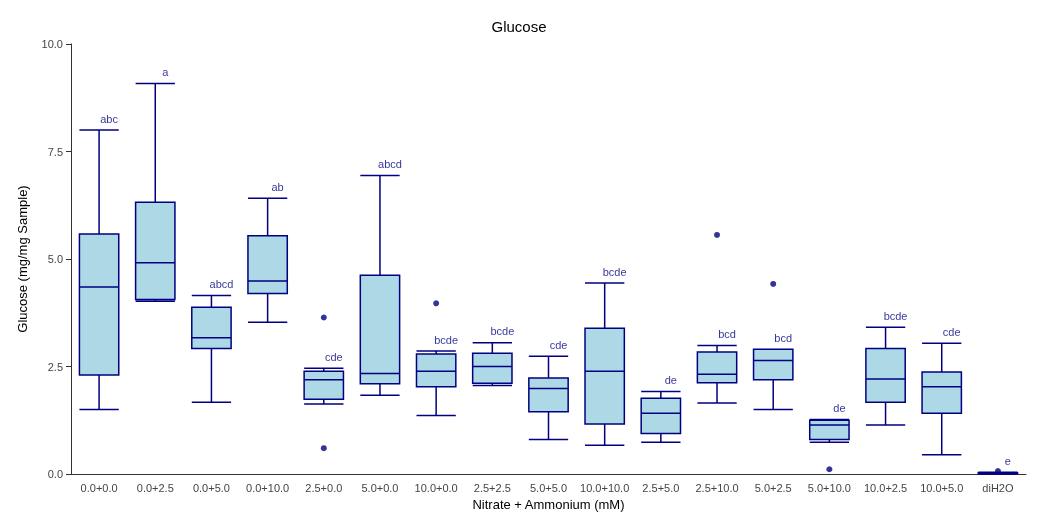 The image size is (1038, 524). Describe the element at coordinates (605, 487) in the screenshot. I see `x-tick-label: 10.0+10.0` at that location.